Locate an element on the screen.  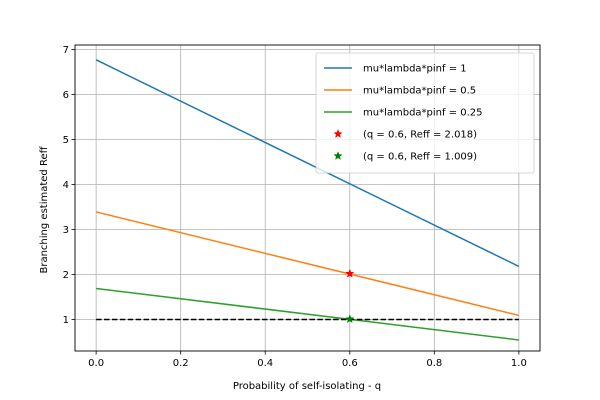
y-axis-label: Branching estimated Reff is located at coordinates (44, 209).